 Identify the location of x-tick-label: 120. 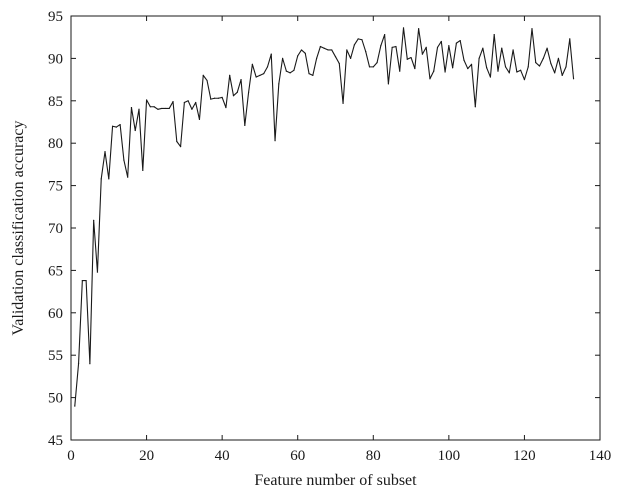
(524, 456).